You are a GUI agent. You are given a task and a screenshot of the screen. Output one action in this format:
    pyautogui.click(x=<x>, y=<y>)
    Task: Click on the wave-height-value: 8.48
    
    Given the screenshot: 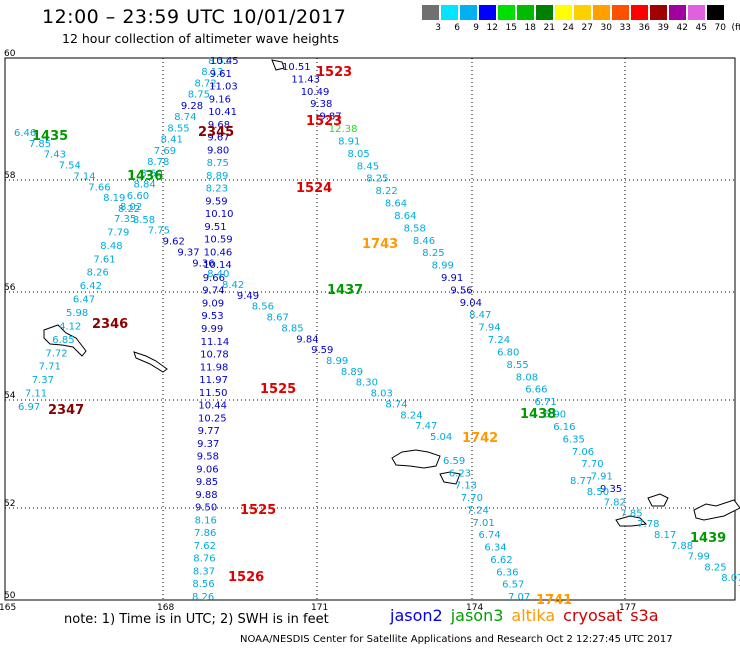 What is the action you would take?
    pyautogui.click(x=111, y=246)
    